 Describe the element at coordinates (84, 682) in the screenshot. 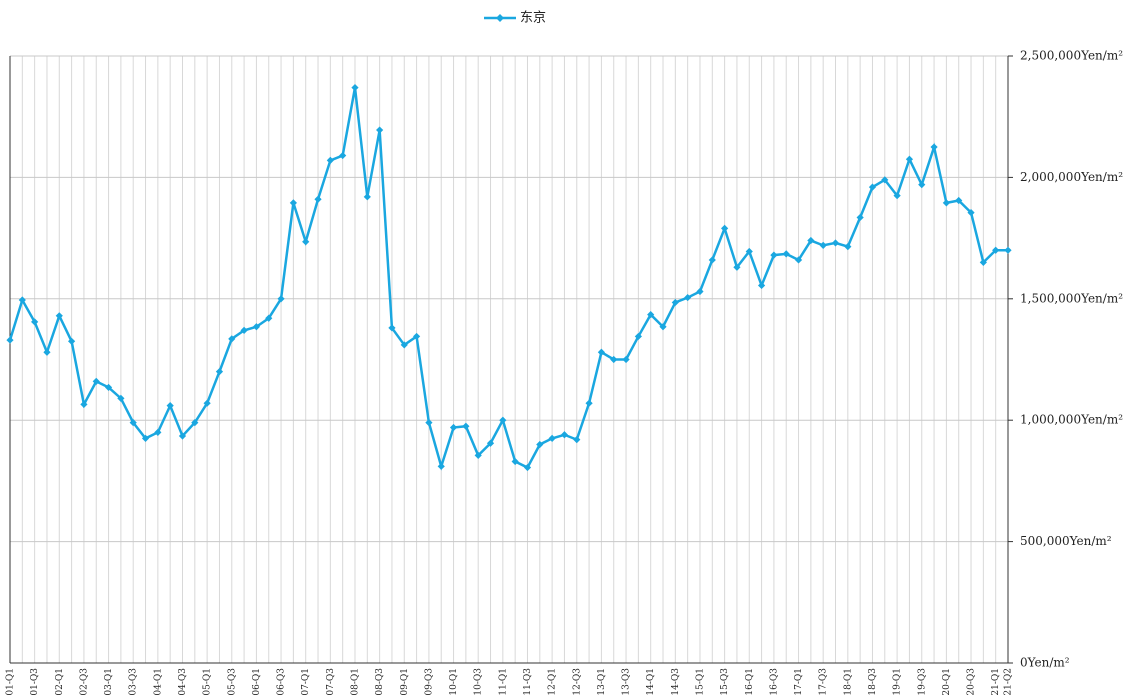

I see `x-tick-label: 02-Q3` at that location.